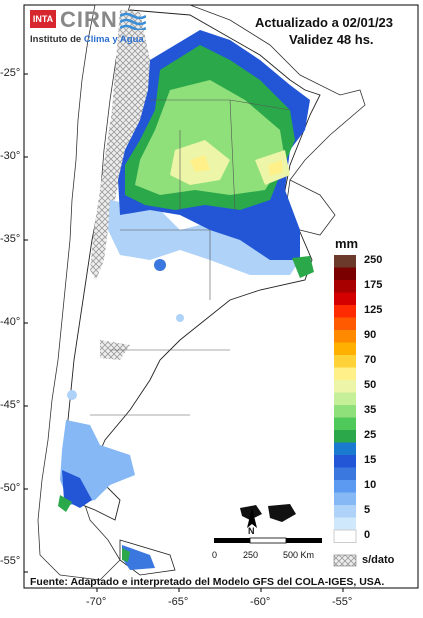 The width and height of the screenshot is (423, 618). What do you see at coordinates (10, 488) in the screenshot?
I see `lat-label: -50°` at bounding box center [10, 488].